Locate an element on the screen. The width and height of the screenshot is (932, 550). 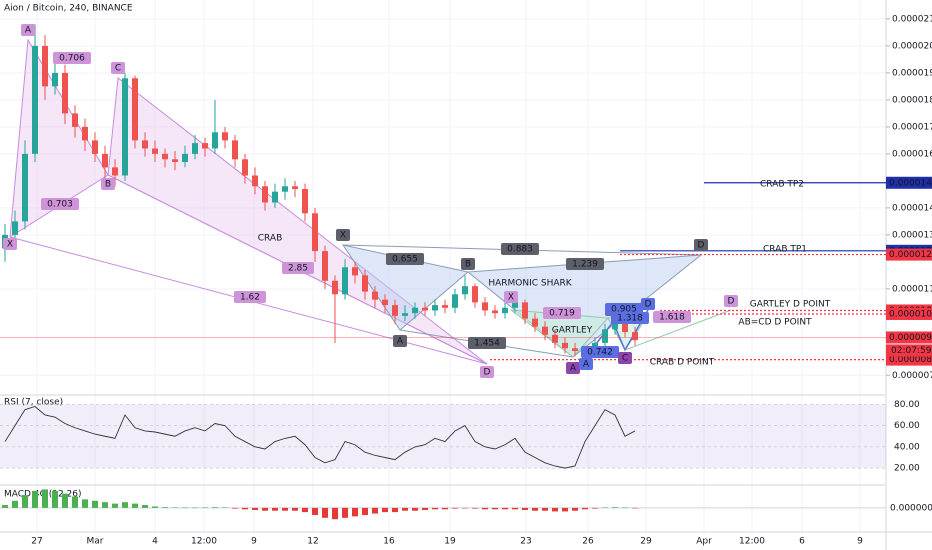
countdown-bg is located at coordinates (909, 350).